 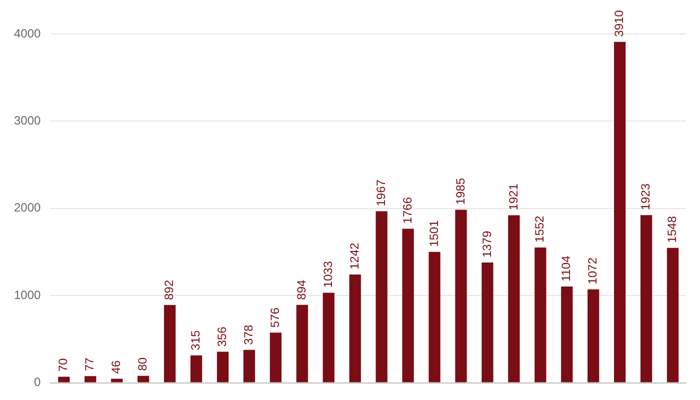 What do you see at coordinates (381, 192) in the screenshot?
I see `data-label: 1967` at bounding box center [381, 192].